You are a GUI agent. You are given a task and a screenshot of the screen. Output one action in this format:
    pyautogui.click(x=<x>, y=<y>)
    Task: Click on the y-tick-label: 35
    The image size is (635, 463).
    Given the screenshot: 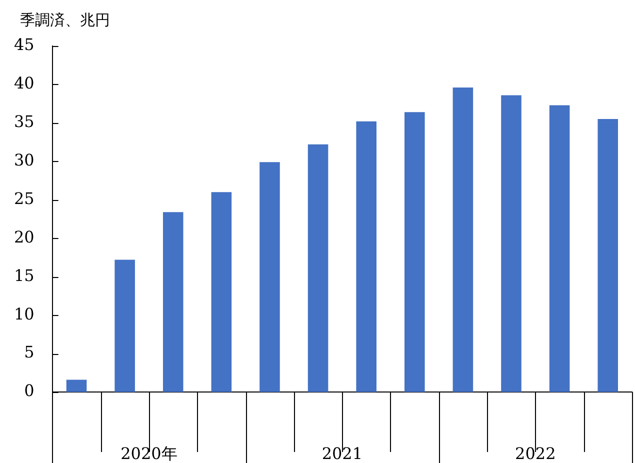 What is the action you would take?
    pyautogui.click(x=24, y=122)
    